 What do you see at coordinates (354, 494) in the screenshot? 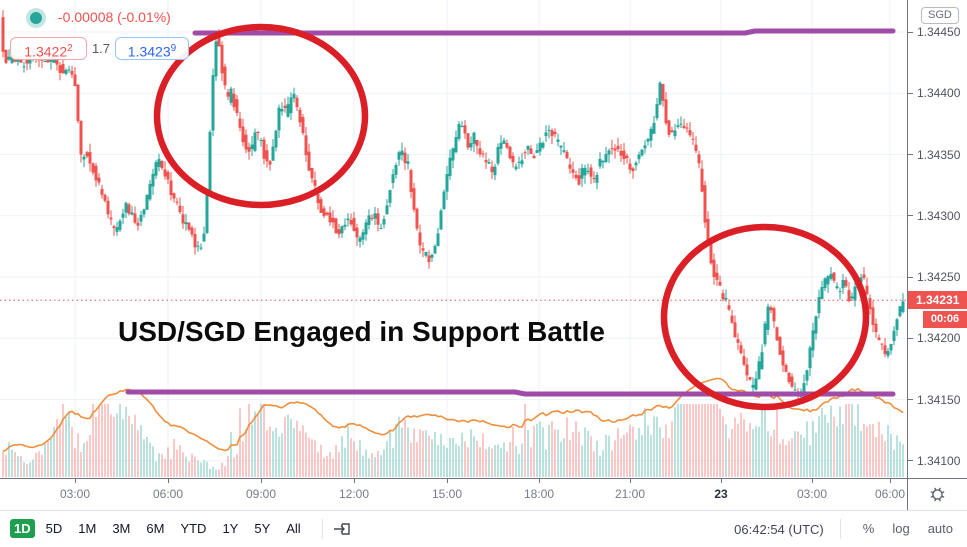
I see `time-tick-label: 12:00` at bounding box center [354, 494].